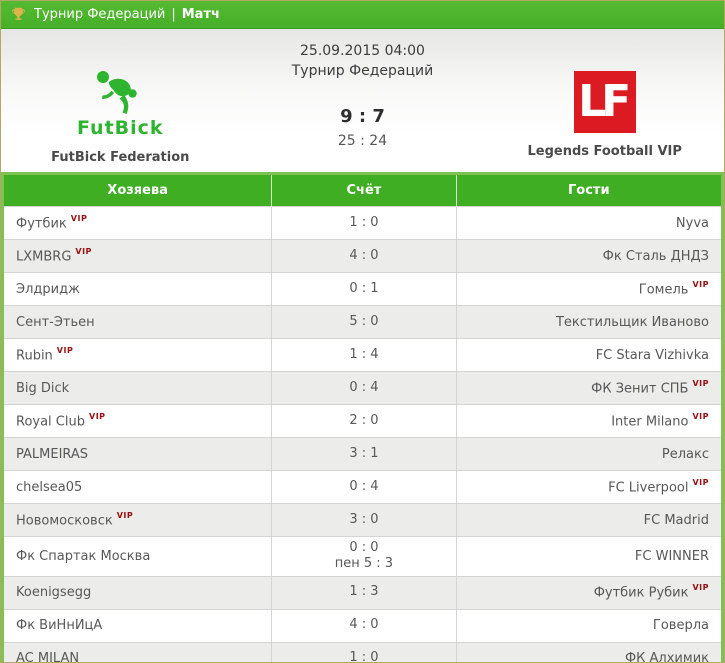 The width and height of the screenshot is (725, 663). I want to click on guest-team-name: Фк Сталь ДНДЗ, so click(655, 256).